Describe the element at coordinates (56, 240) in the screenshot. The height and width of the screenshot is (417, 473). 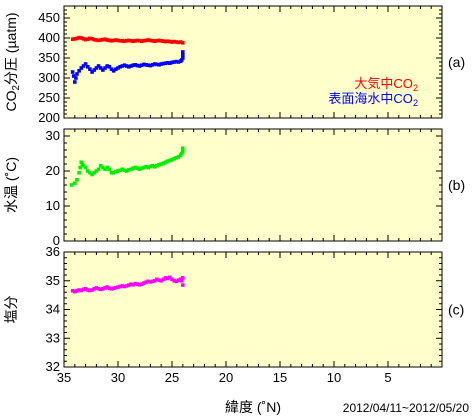
I see `y-tick-label: 0` at that location.